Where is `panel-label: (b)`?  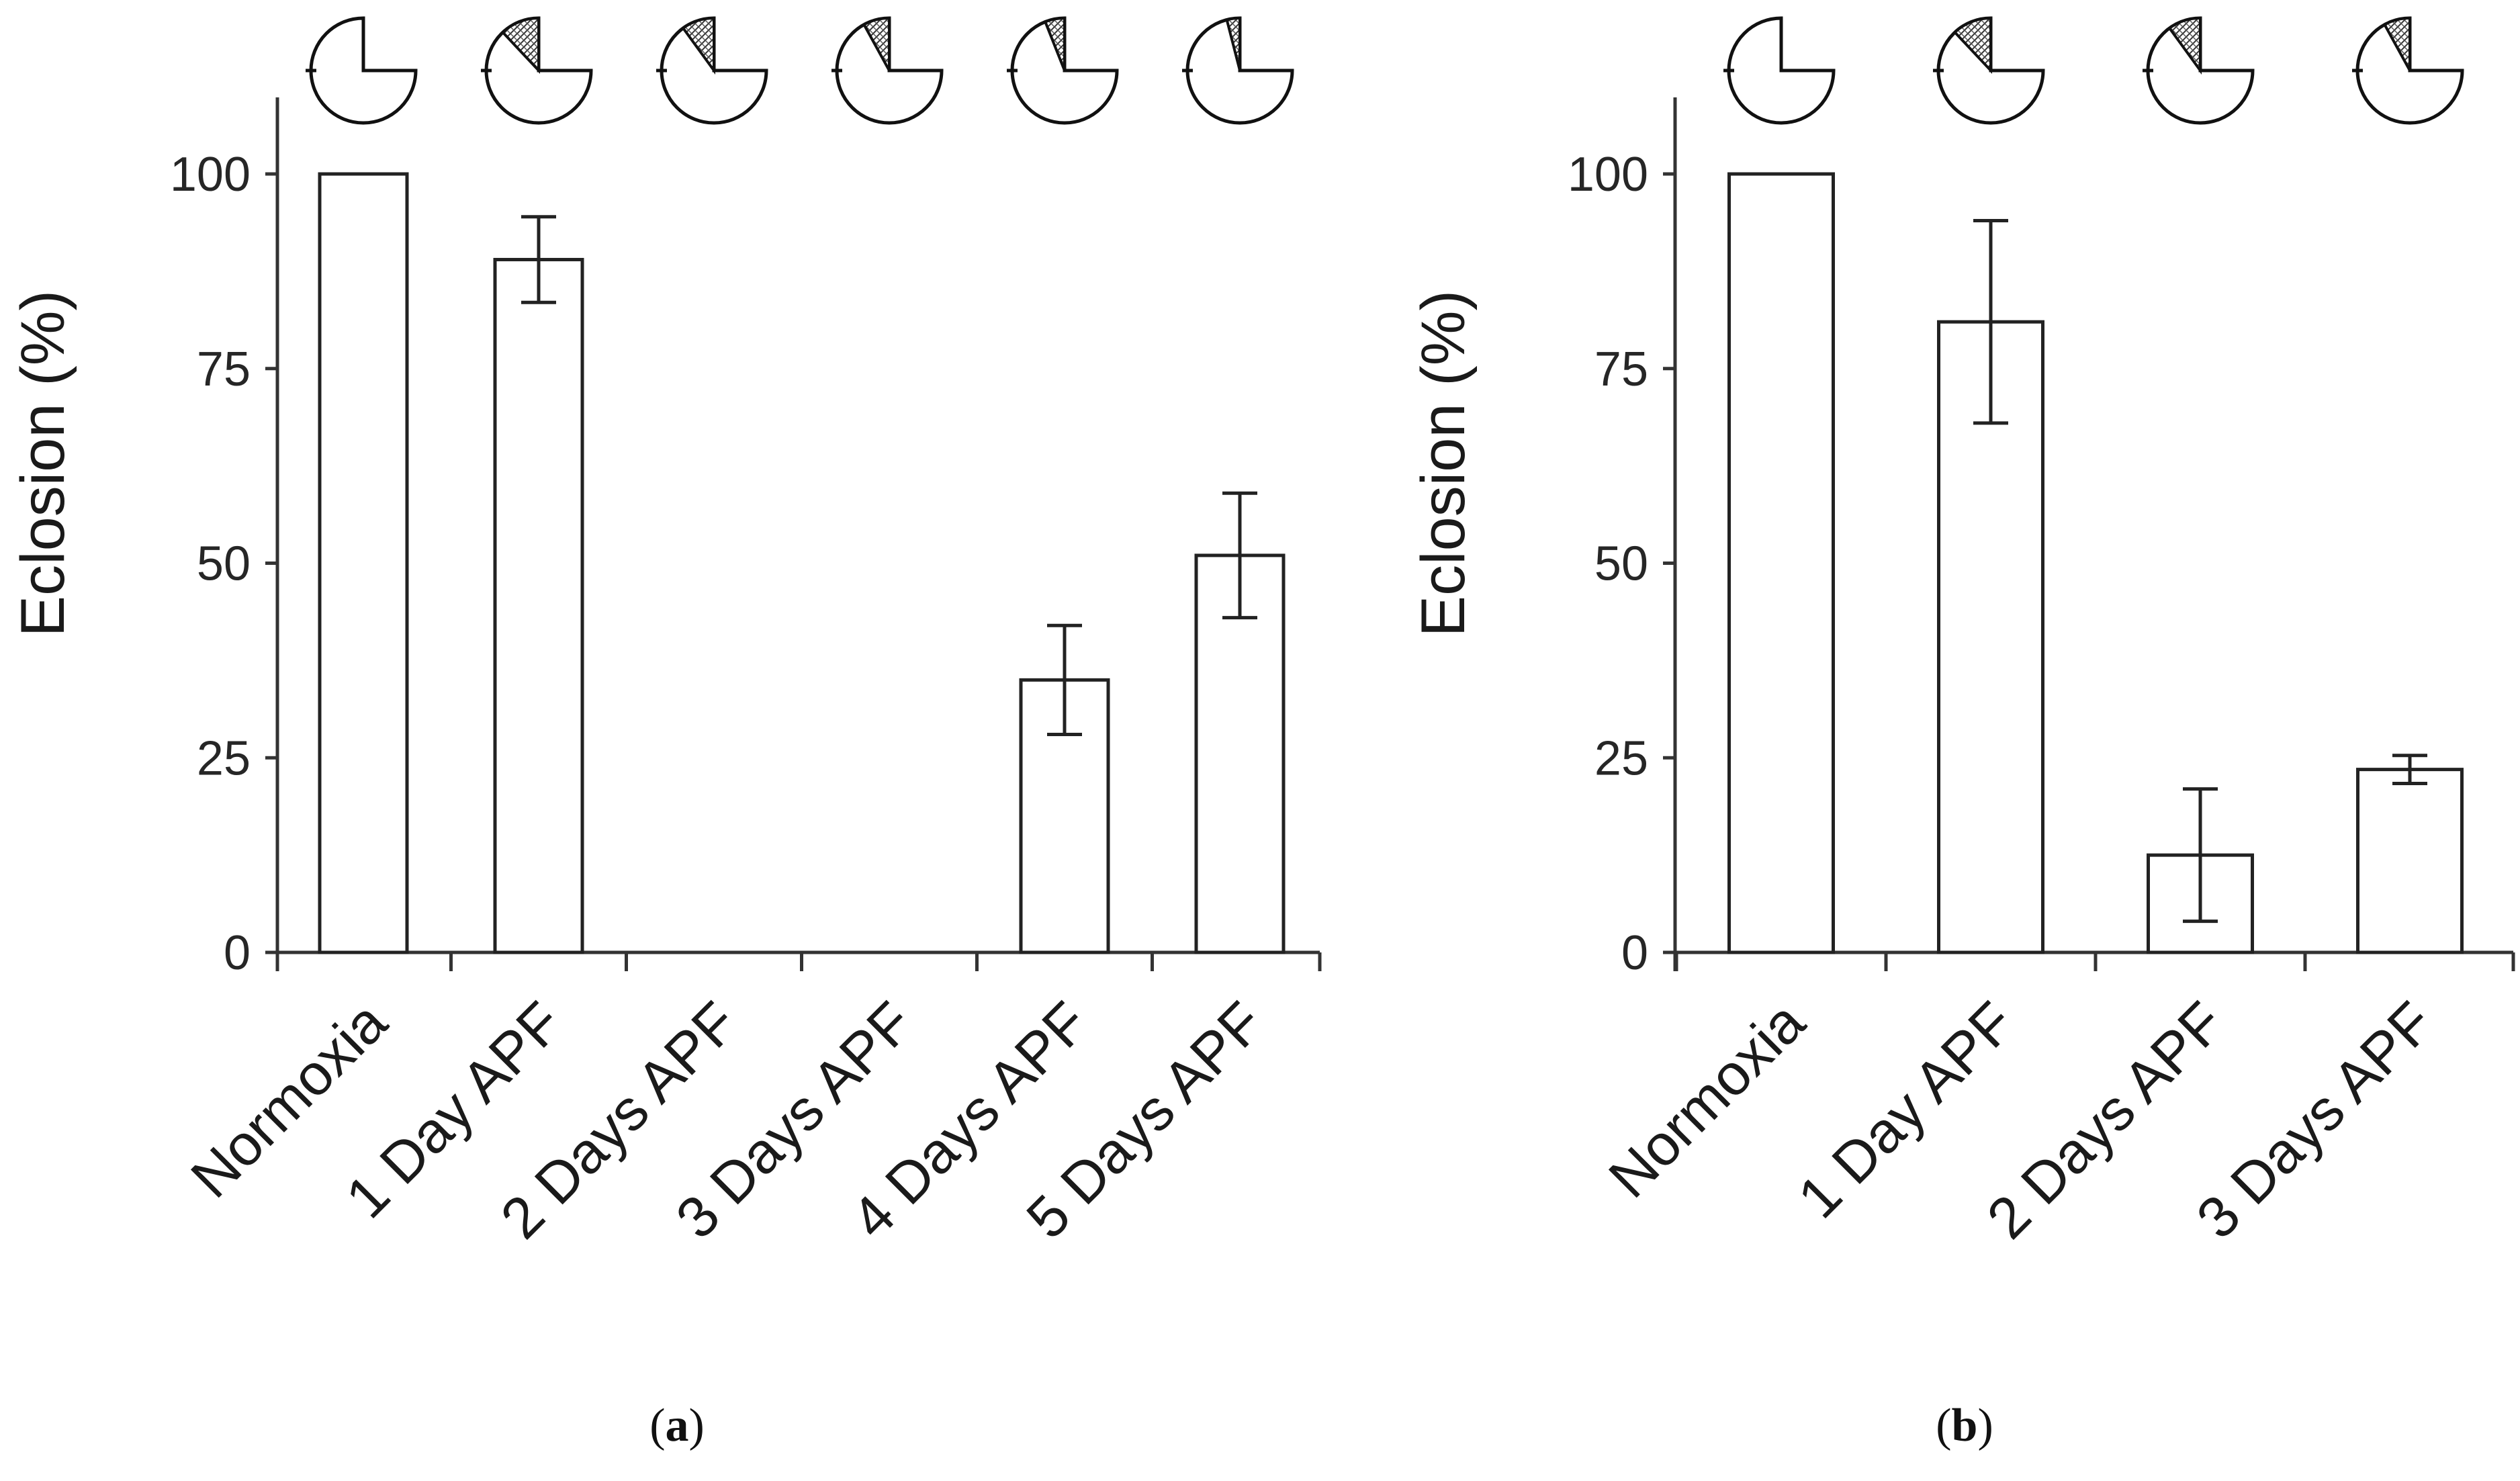
panel-label: (b) is located at coordinates (1965, 1425).